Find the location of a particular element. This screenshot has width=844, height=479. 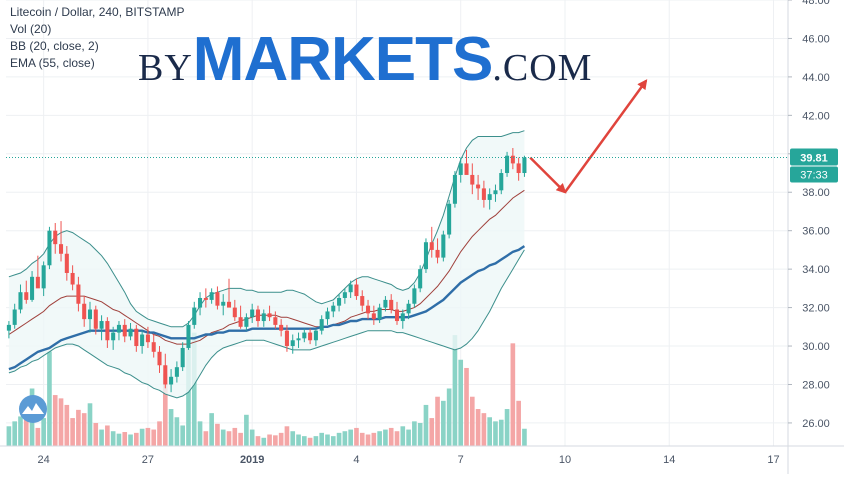

countdown-box is located at coordinates (814, 174).